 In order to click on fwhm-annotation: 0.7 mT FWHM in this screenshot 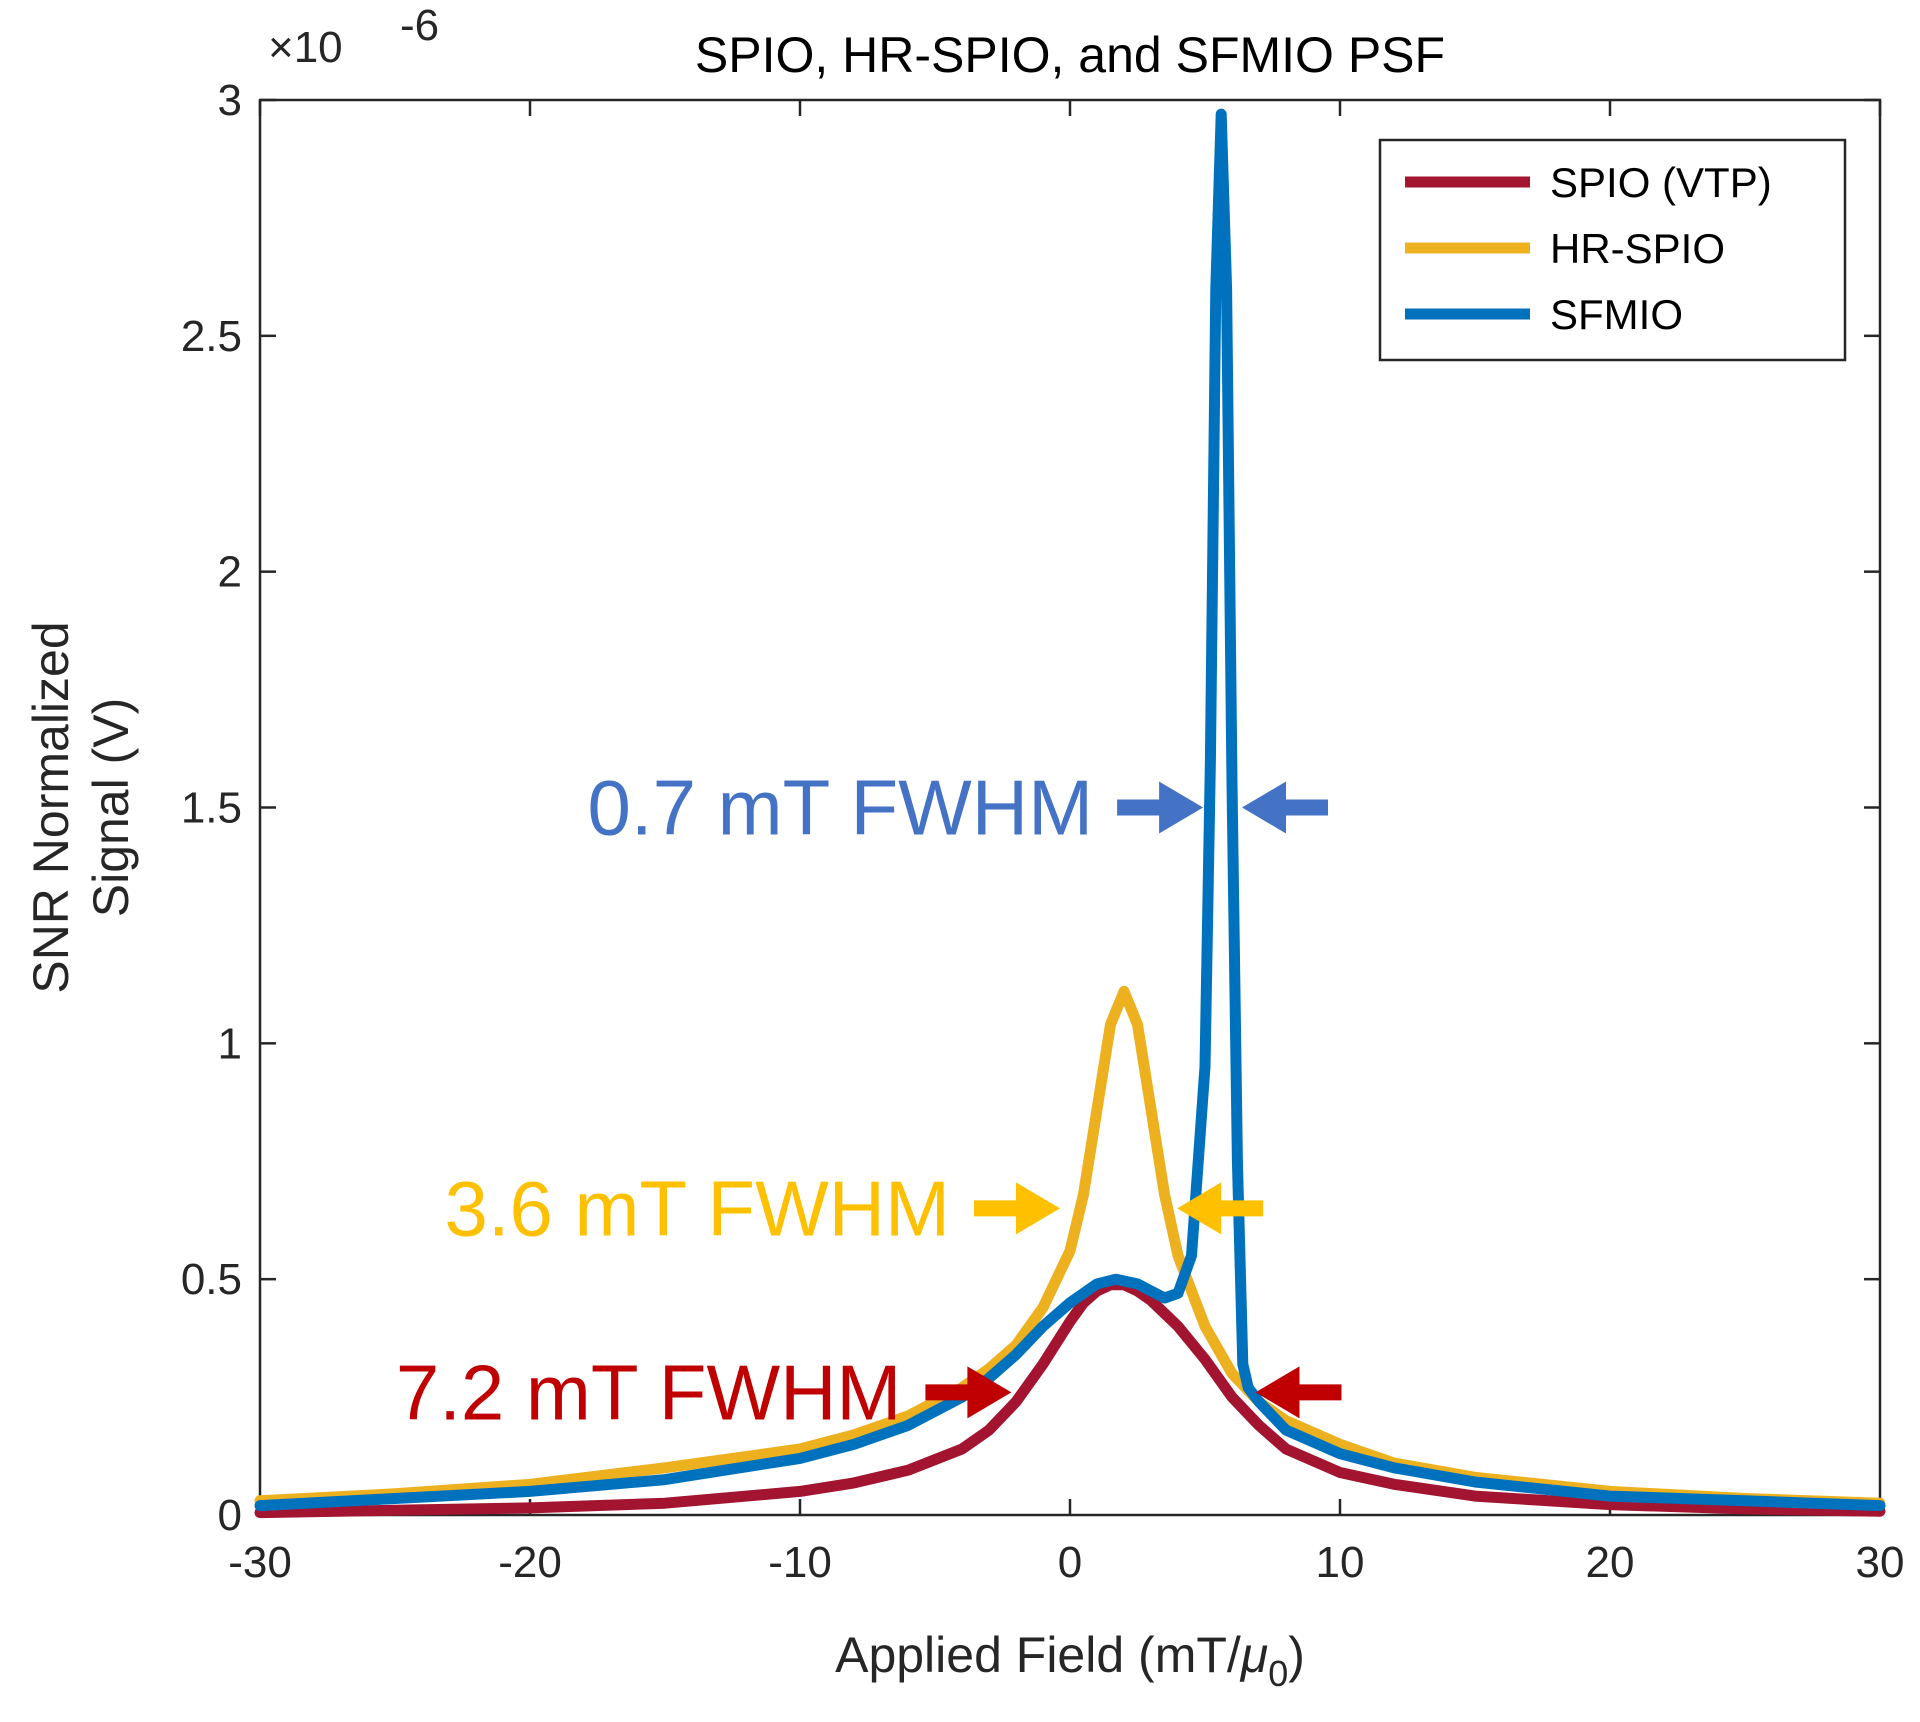, I will do `click(841, 808)`.